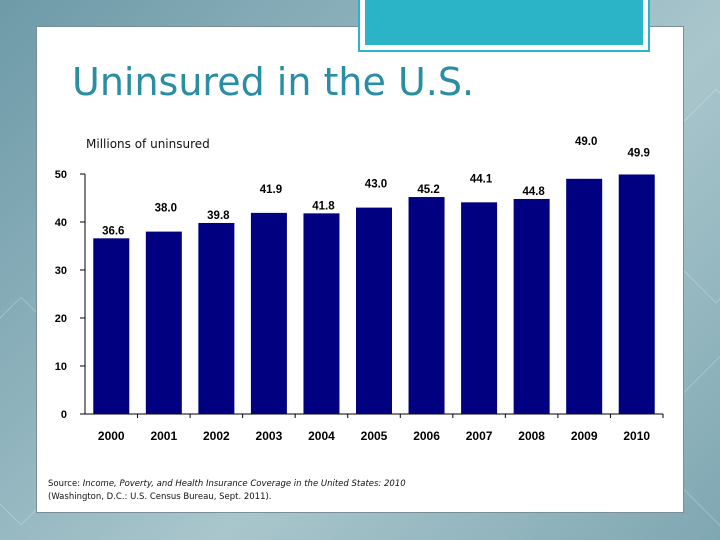 This screenshot has width=720, height=540. What do you see at coordinates (323, 206) in the screenshot?
I see `data-label: 41.8` at bounding box center [323, 206].